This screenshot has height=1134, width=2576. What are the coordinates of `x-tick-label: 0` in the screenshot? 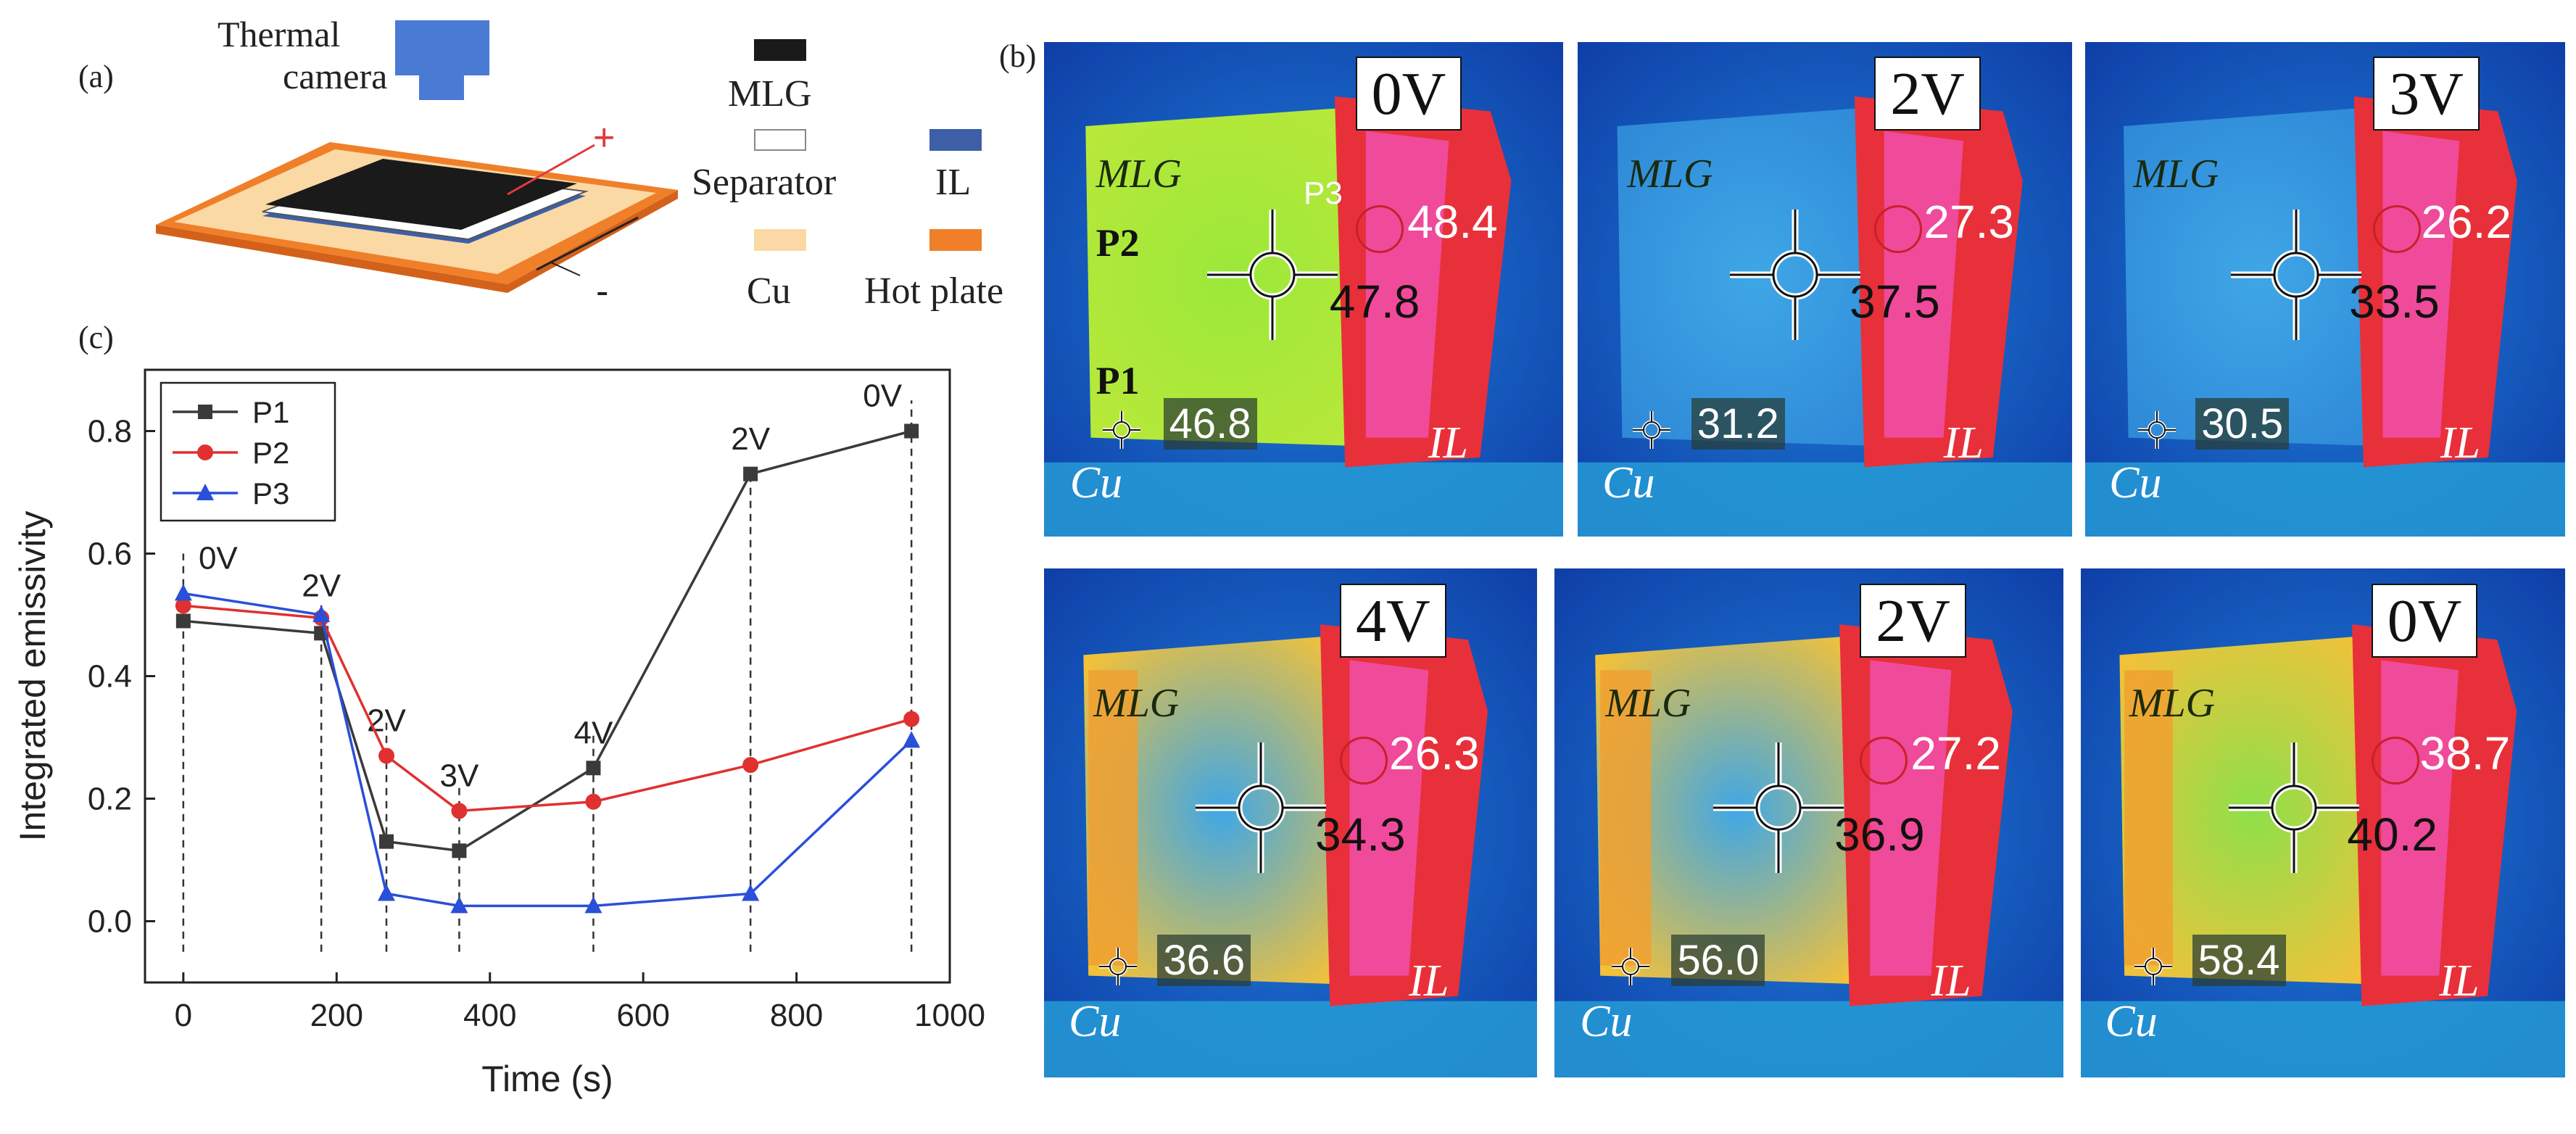 It's located at (184, 1015).